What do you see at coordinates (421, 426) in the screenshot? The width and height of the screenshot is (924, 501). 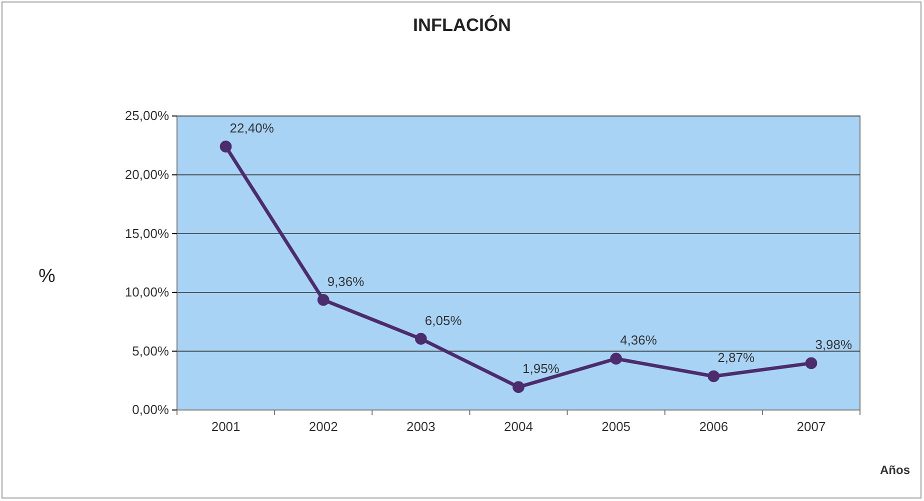 I see `x-tick-label: 2003` at bounding box center [421, 426].